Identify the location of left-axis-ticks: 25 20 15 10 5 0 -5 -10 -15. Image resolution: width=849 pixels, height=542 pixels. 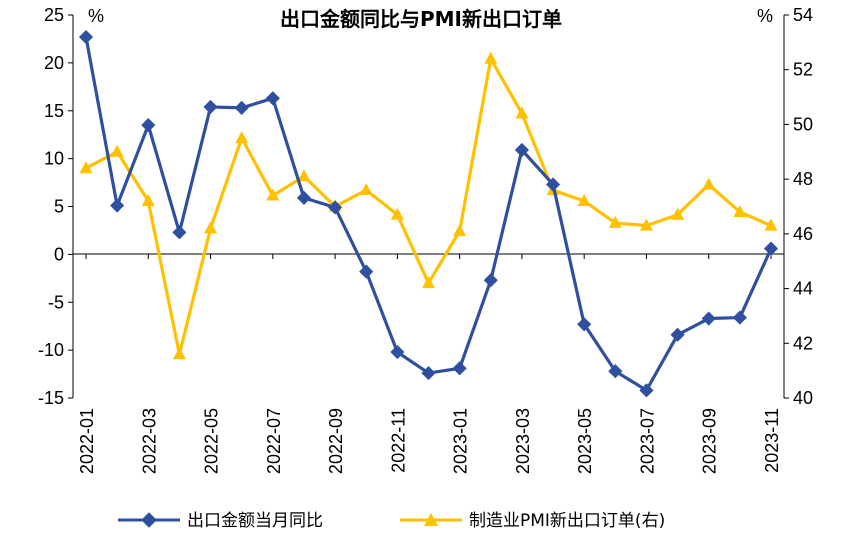
(55, 206).